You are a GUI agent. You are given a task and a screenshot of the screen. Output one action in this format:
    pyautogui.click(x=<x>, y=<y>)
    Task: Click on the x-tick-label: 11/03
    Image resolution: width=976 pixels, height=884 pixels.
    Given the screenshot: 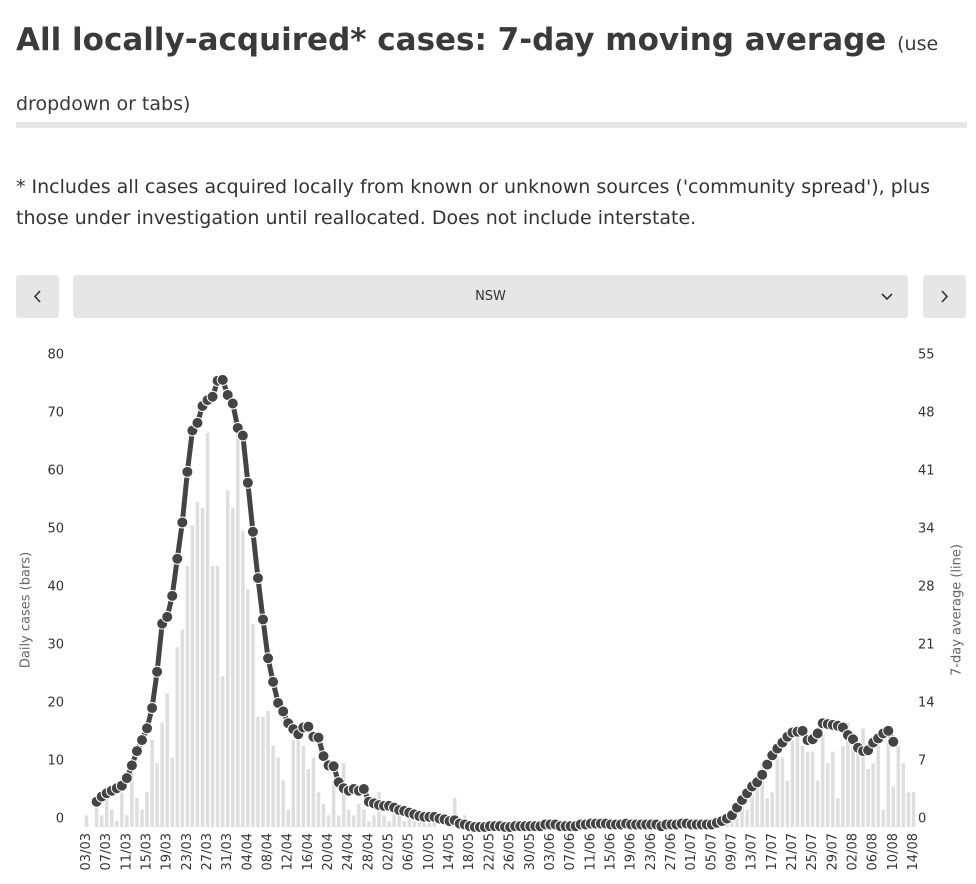 What is the action you would take?
    pyautogui.click(x=126, y=851)
    